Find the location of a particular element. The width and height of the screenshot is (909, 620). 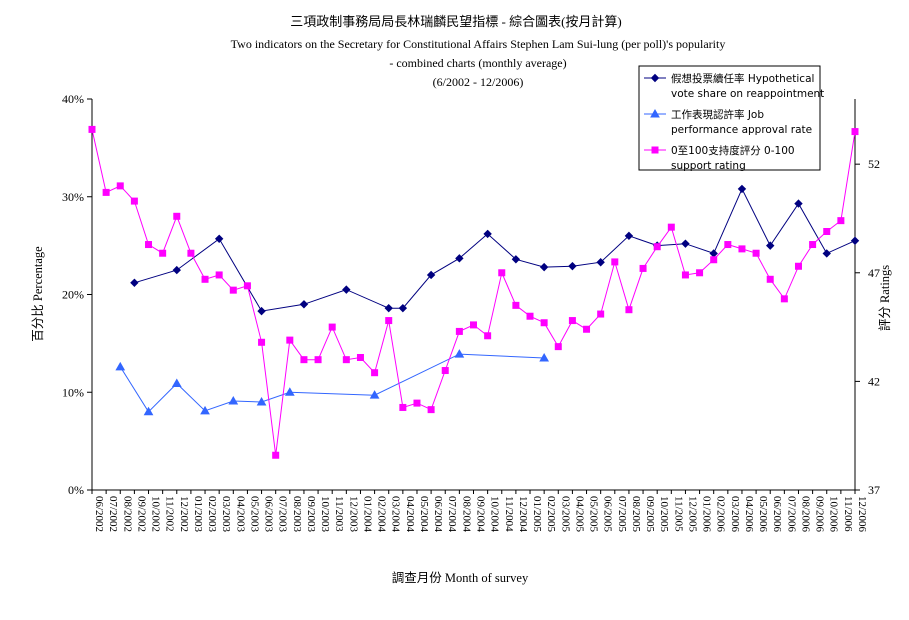

x-tick-label: 05/2004 is located at coordinates (424, 514).